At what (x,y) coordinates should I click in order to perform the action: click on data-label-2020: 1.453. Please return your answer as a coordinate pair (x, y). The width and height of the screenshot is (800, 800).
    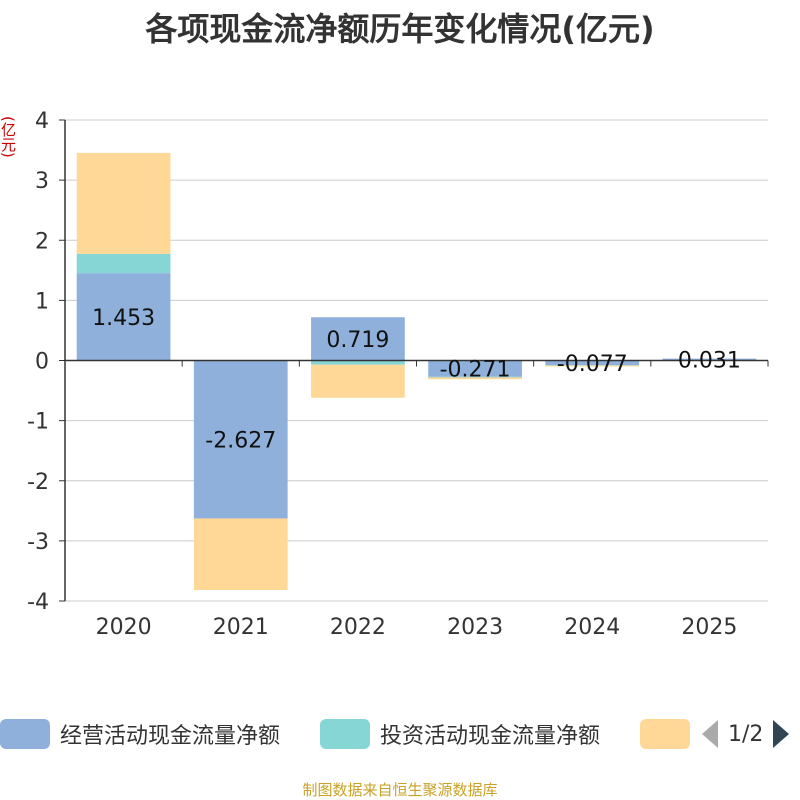
    Looking at the image, I should click on (123, 318).